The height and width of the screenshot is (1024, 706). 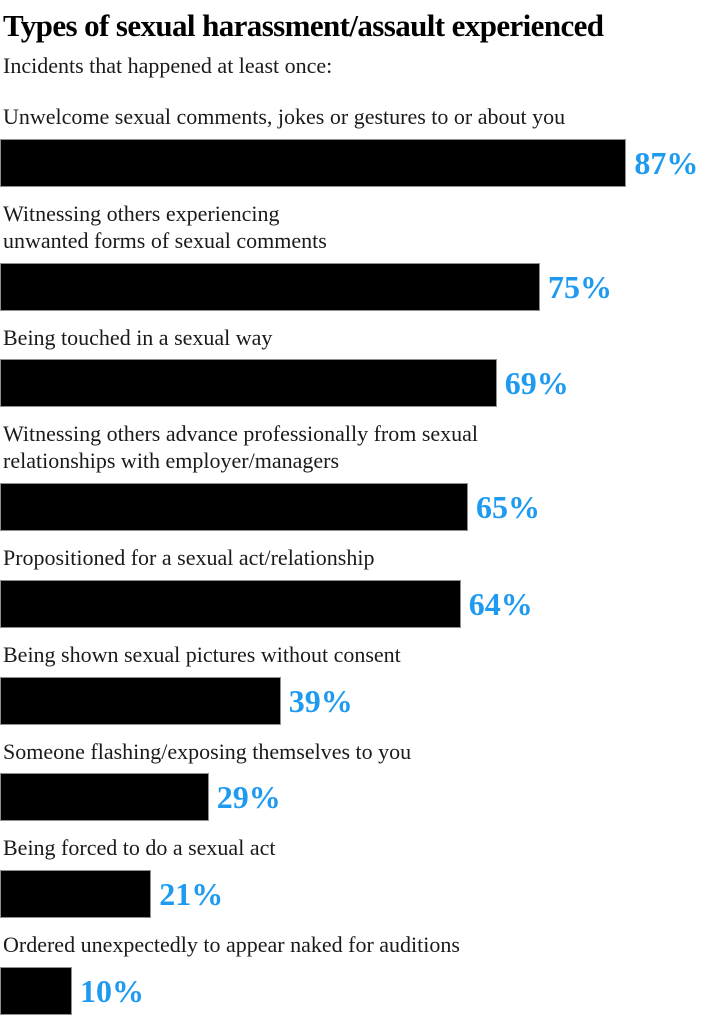 I want to click on bar-row: Being forced to do a sexual act 21%, so click(x=353, y=877).